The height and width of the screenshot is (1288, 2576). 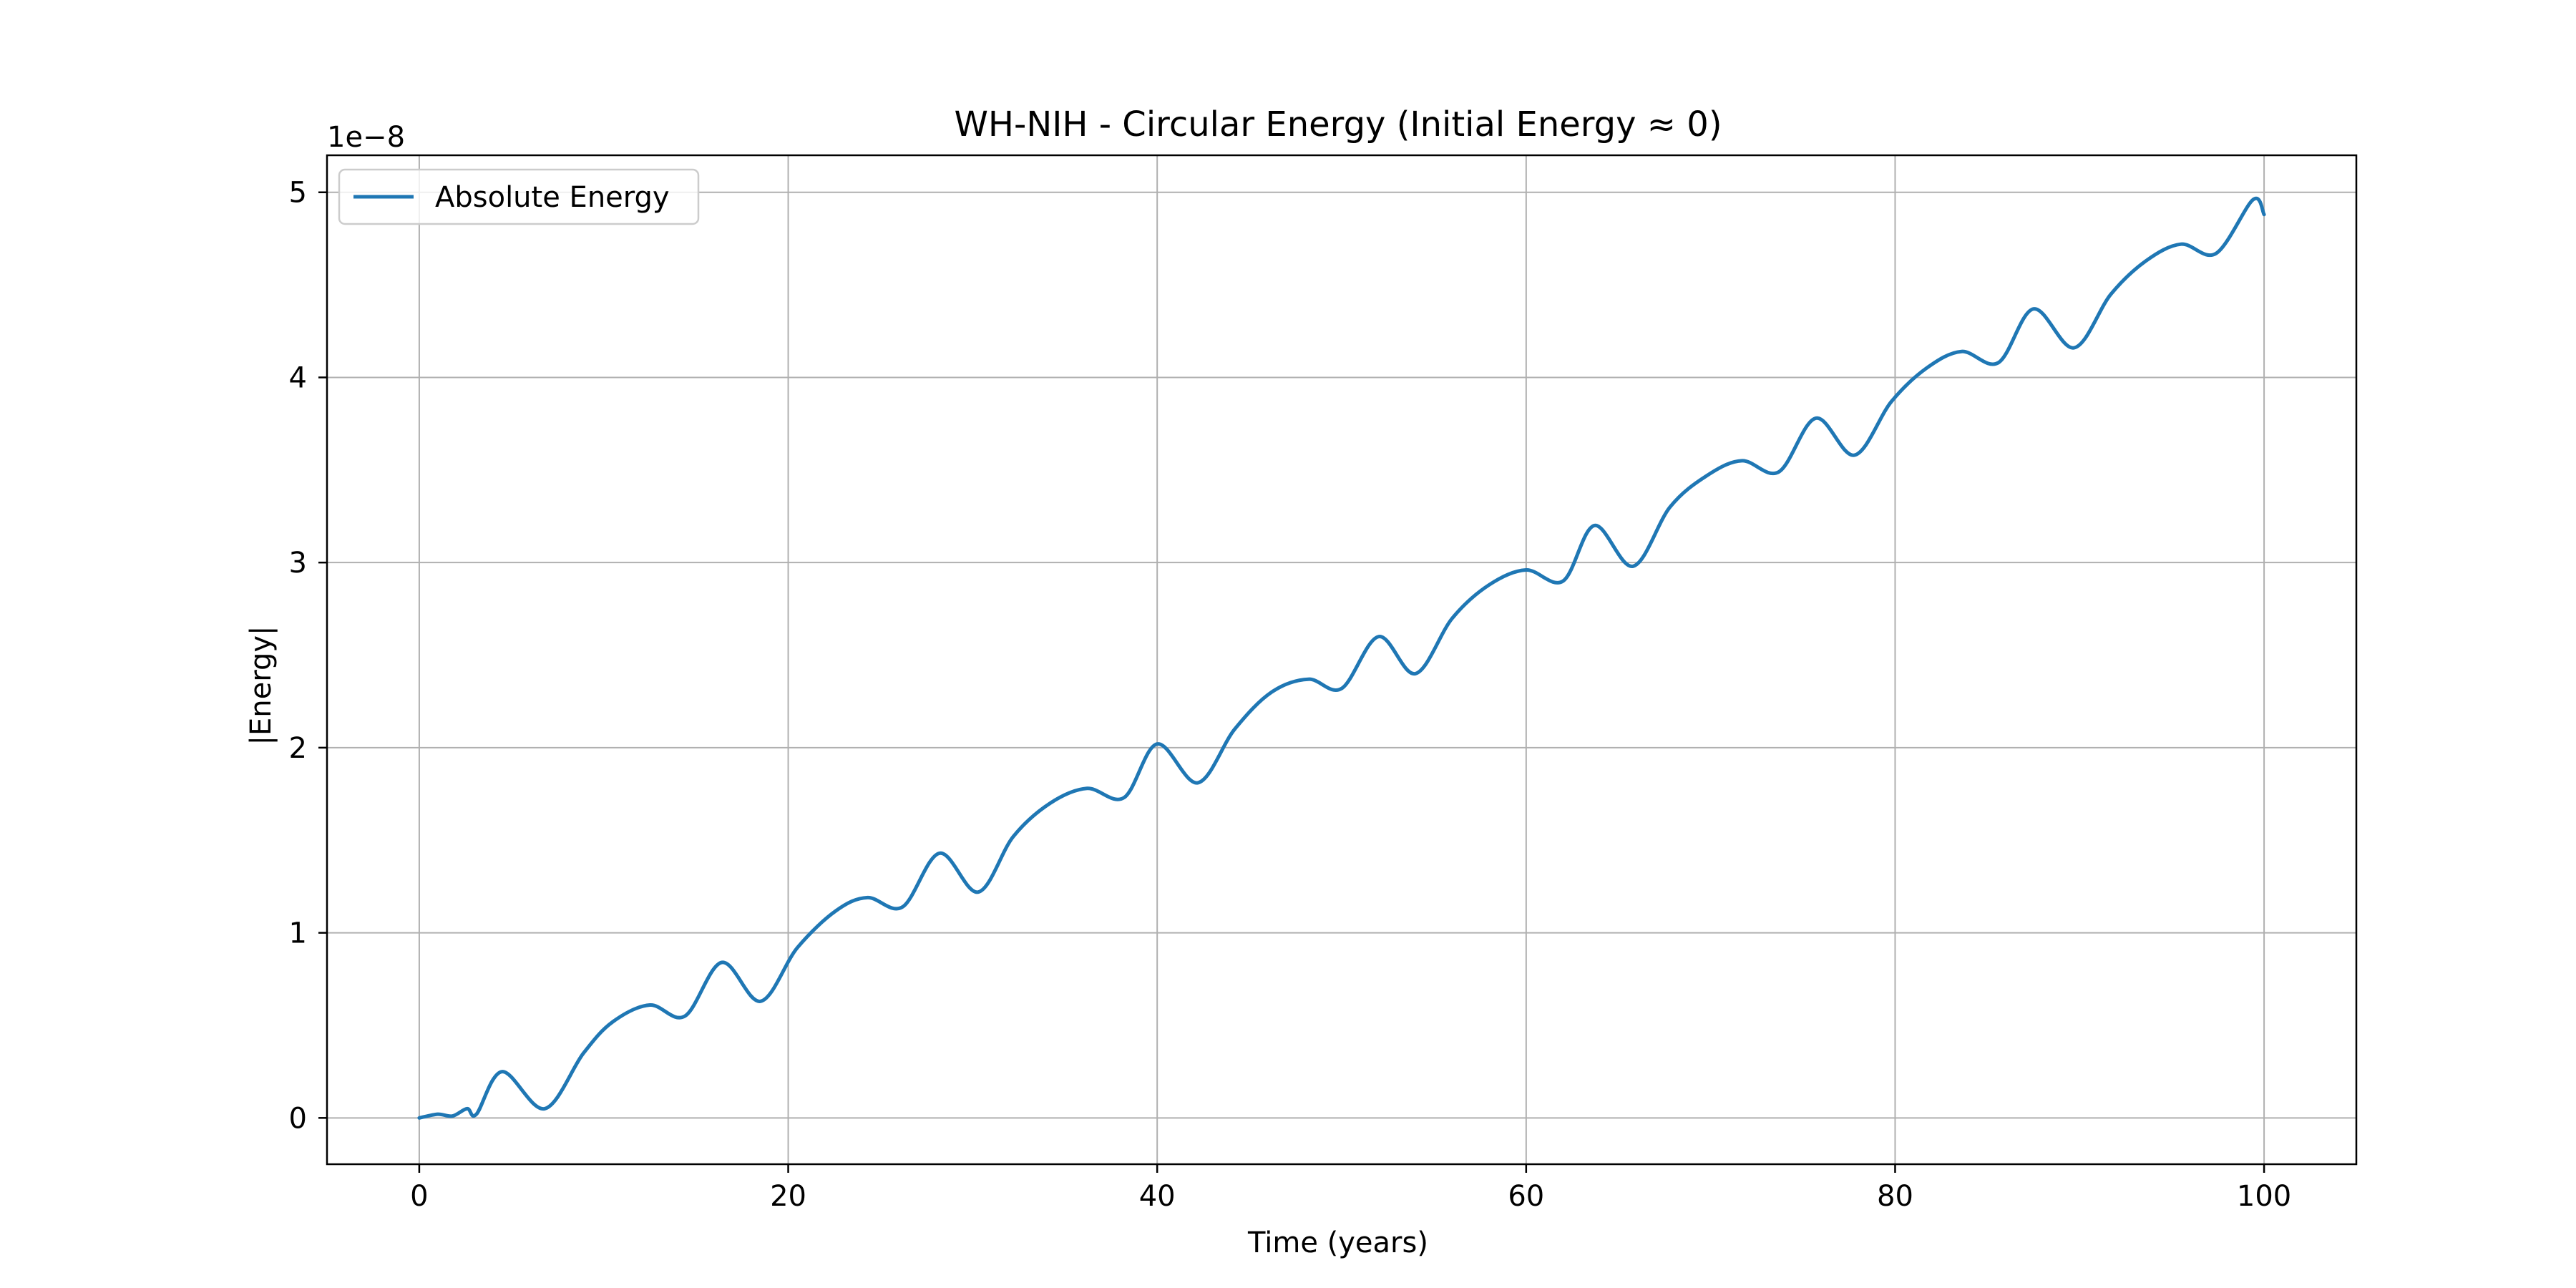 What do you see at coordinates (298, 377) in the screenshot?
I see `y-tick-label: 4` at bounding box center [298, 377].